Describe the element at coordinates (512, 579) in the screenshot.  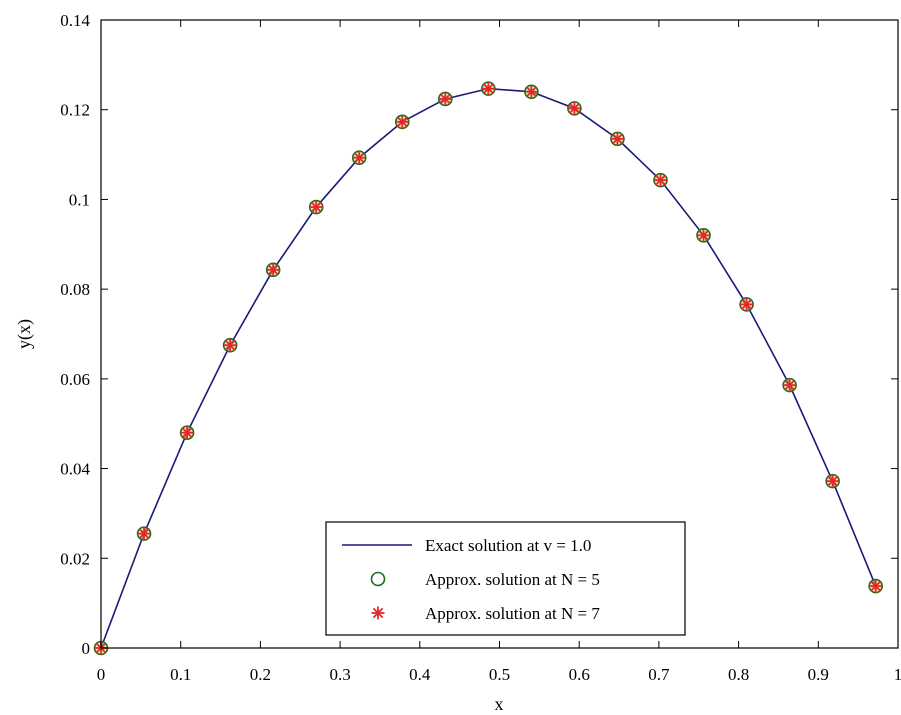
I see `legend-label-n5: Approx. solution at N = 5` at that location.